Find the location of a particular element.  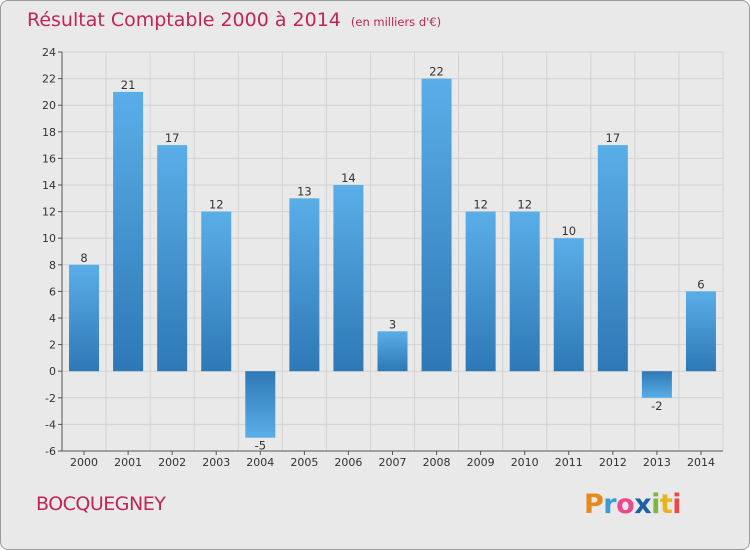

y-tick-label: 10 is located at coordinates (49, 238).